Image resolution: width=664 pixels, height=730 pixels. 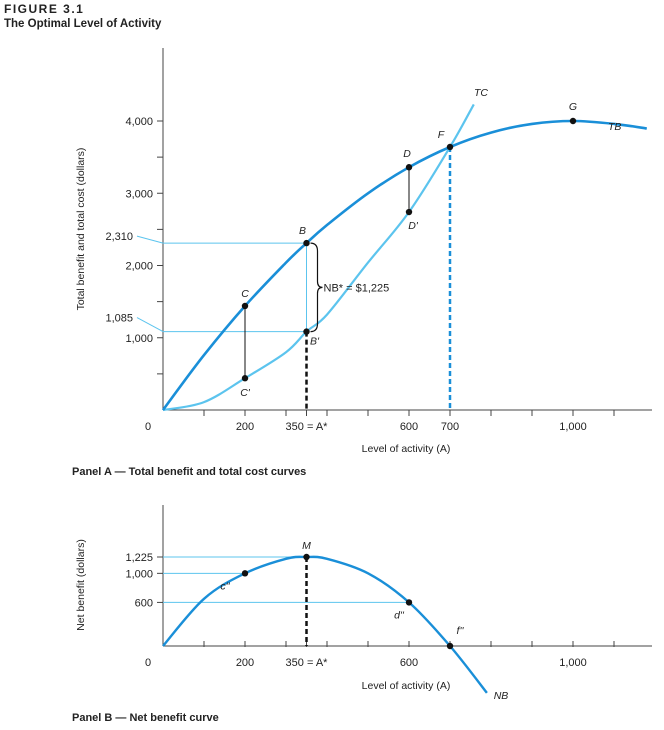 I want to click on point-label-dprime: D', so click(x=413, y=226).